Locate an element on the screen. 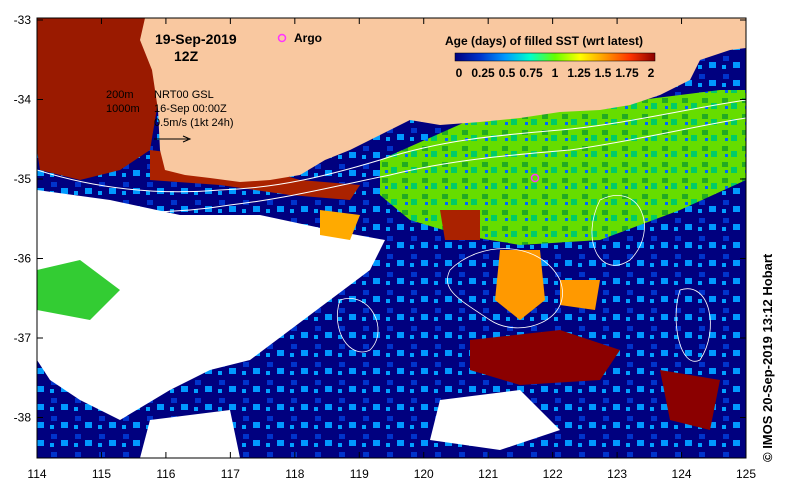 The height and width of the screenshot is (492, 790). colorbar-tick-label: 0.75 is located at coordinates (531, 73).